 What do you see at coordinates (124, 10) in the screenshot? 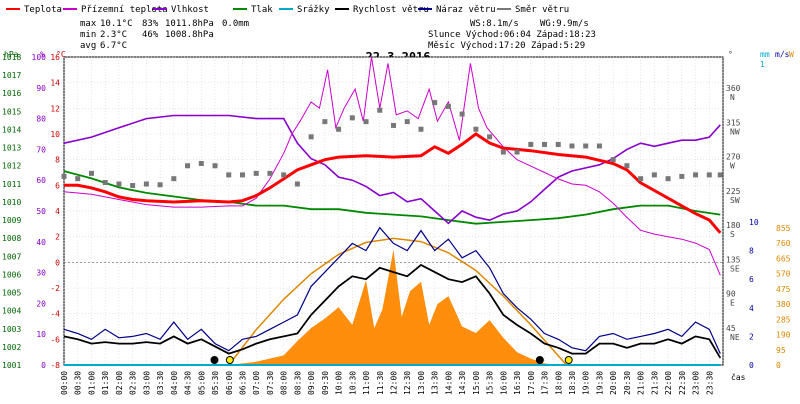
I see `legend-label: Přízemní teplota` at bounding box center [124, 10].